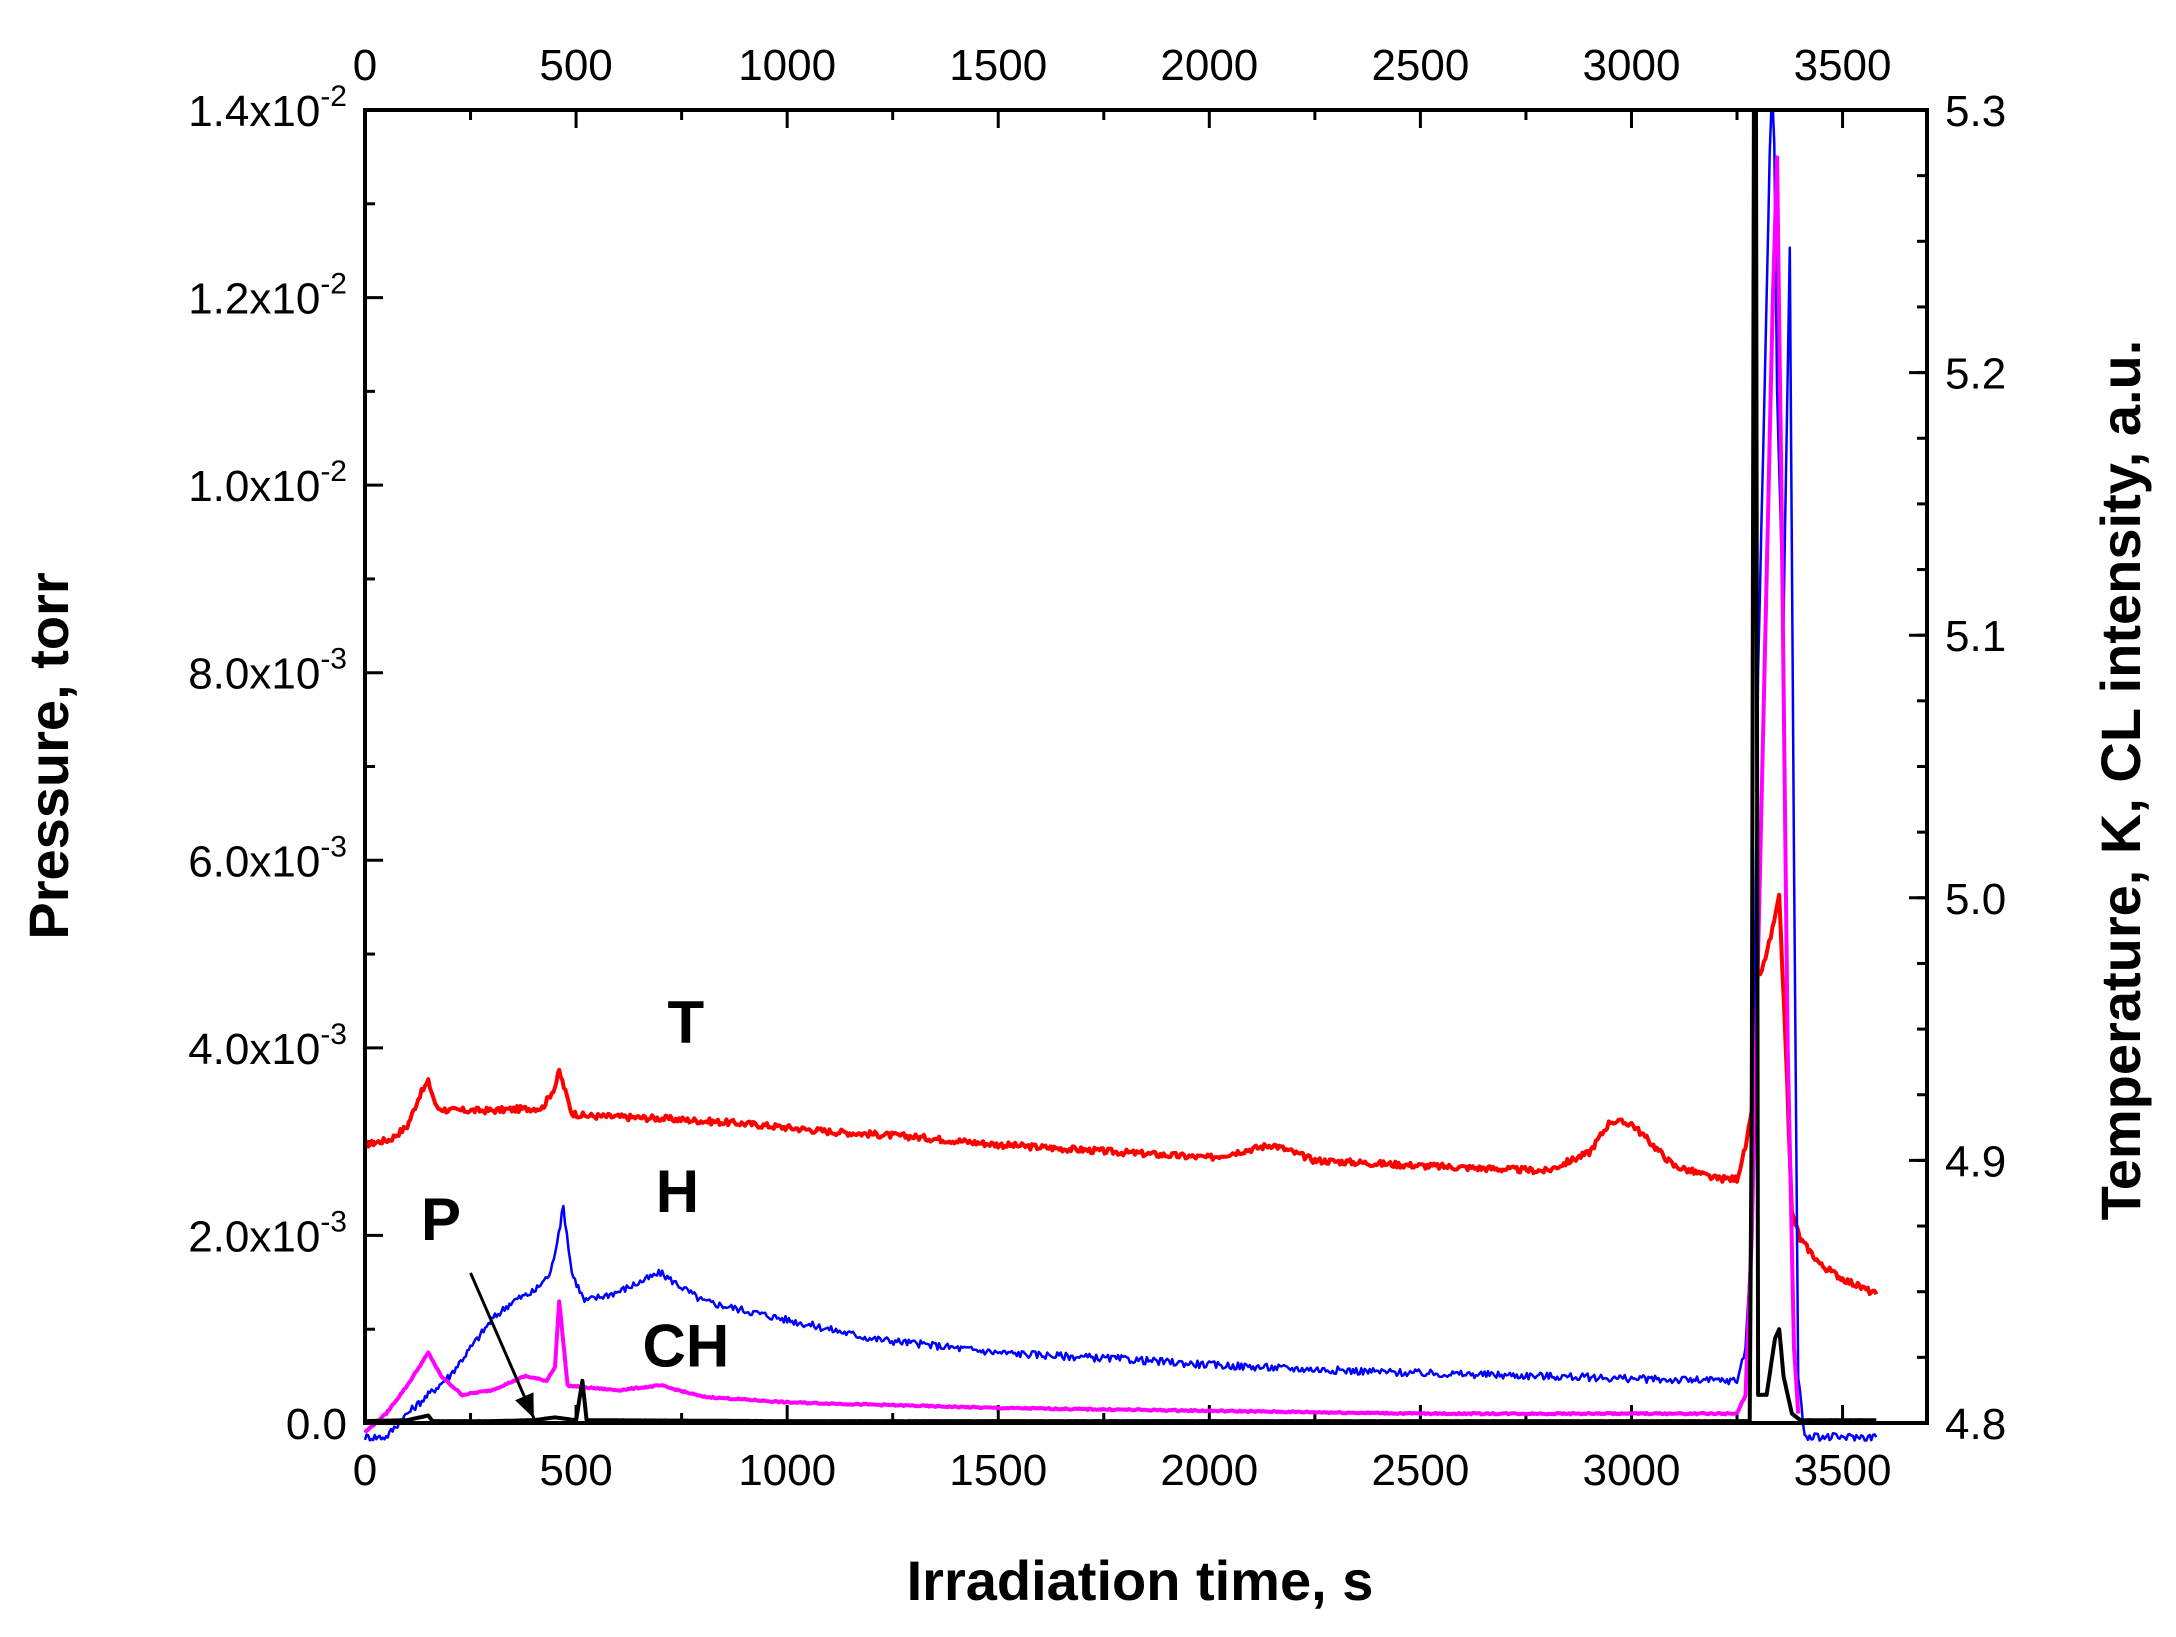  What do you see at coordinates (787, 65) in the screenshot?
I see `x-tick-label-top: 1000` at bounding box center [787, 65].